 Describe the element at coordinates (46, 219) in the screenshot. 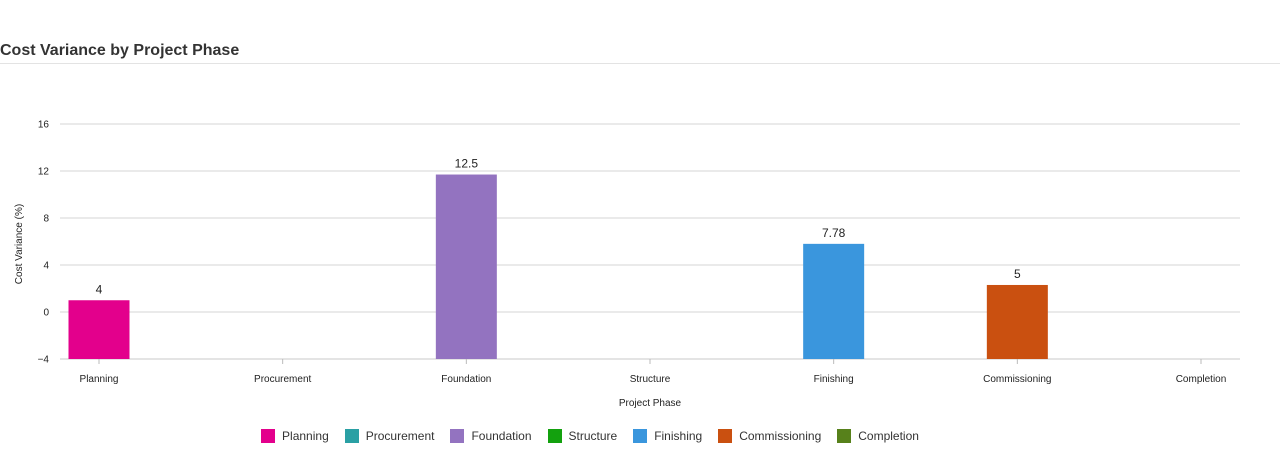

I see `y-tick-label: 8` at that location.